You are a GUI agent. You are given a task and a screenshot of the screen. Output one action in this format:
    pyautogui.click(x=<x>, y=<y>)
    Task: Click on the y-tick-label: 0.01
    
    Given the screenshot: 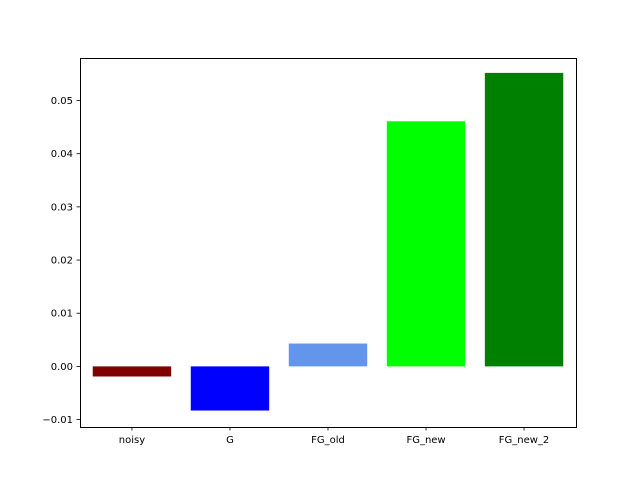 What is the action you would take?
    pyautogui.click(x=62, y=314)
    